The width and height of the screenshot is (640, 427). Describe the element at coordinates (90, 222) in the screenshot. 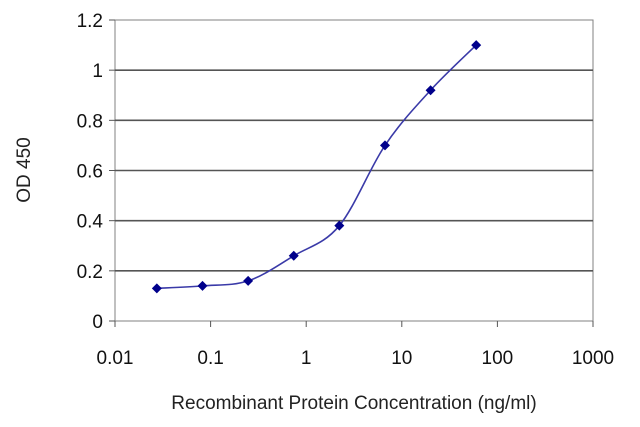

I see `y-tick-label: 0.4` at that location.